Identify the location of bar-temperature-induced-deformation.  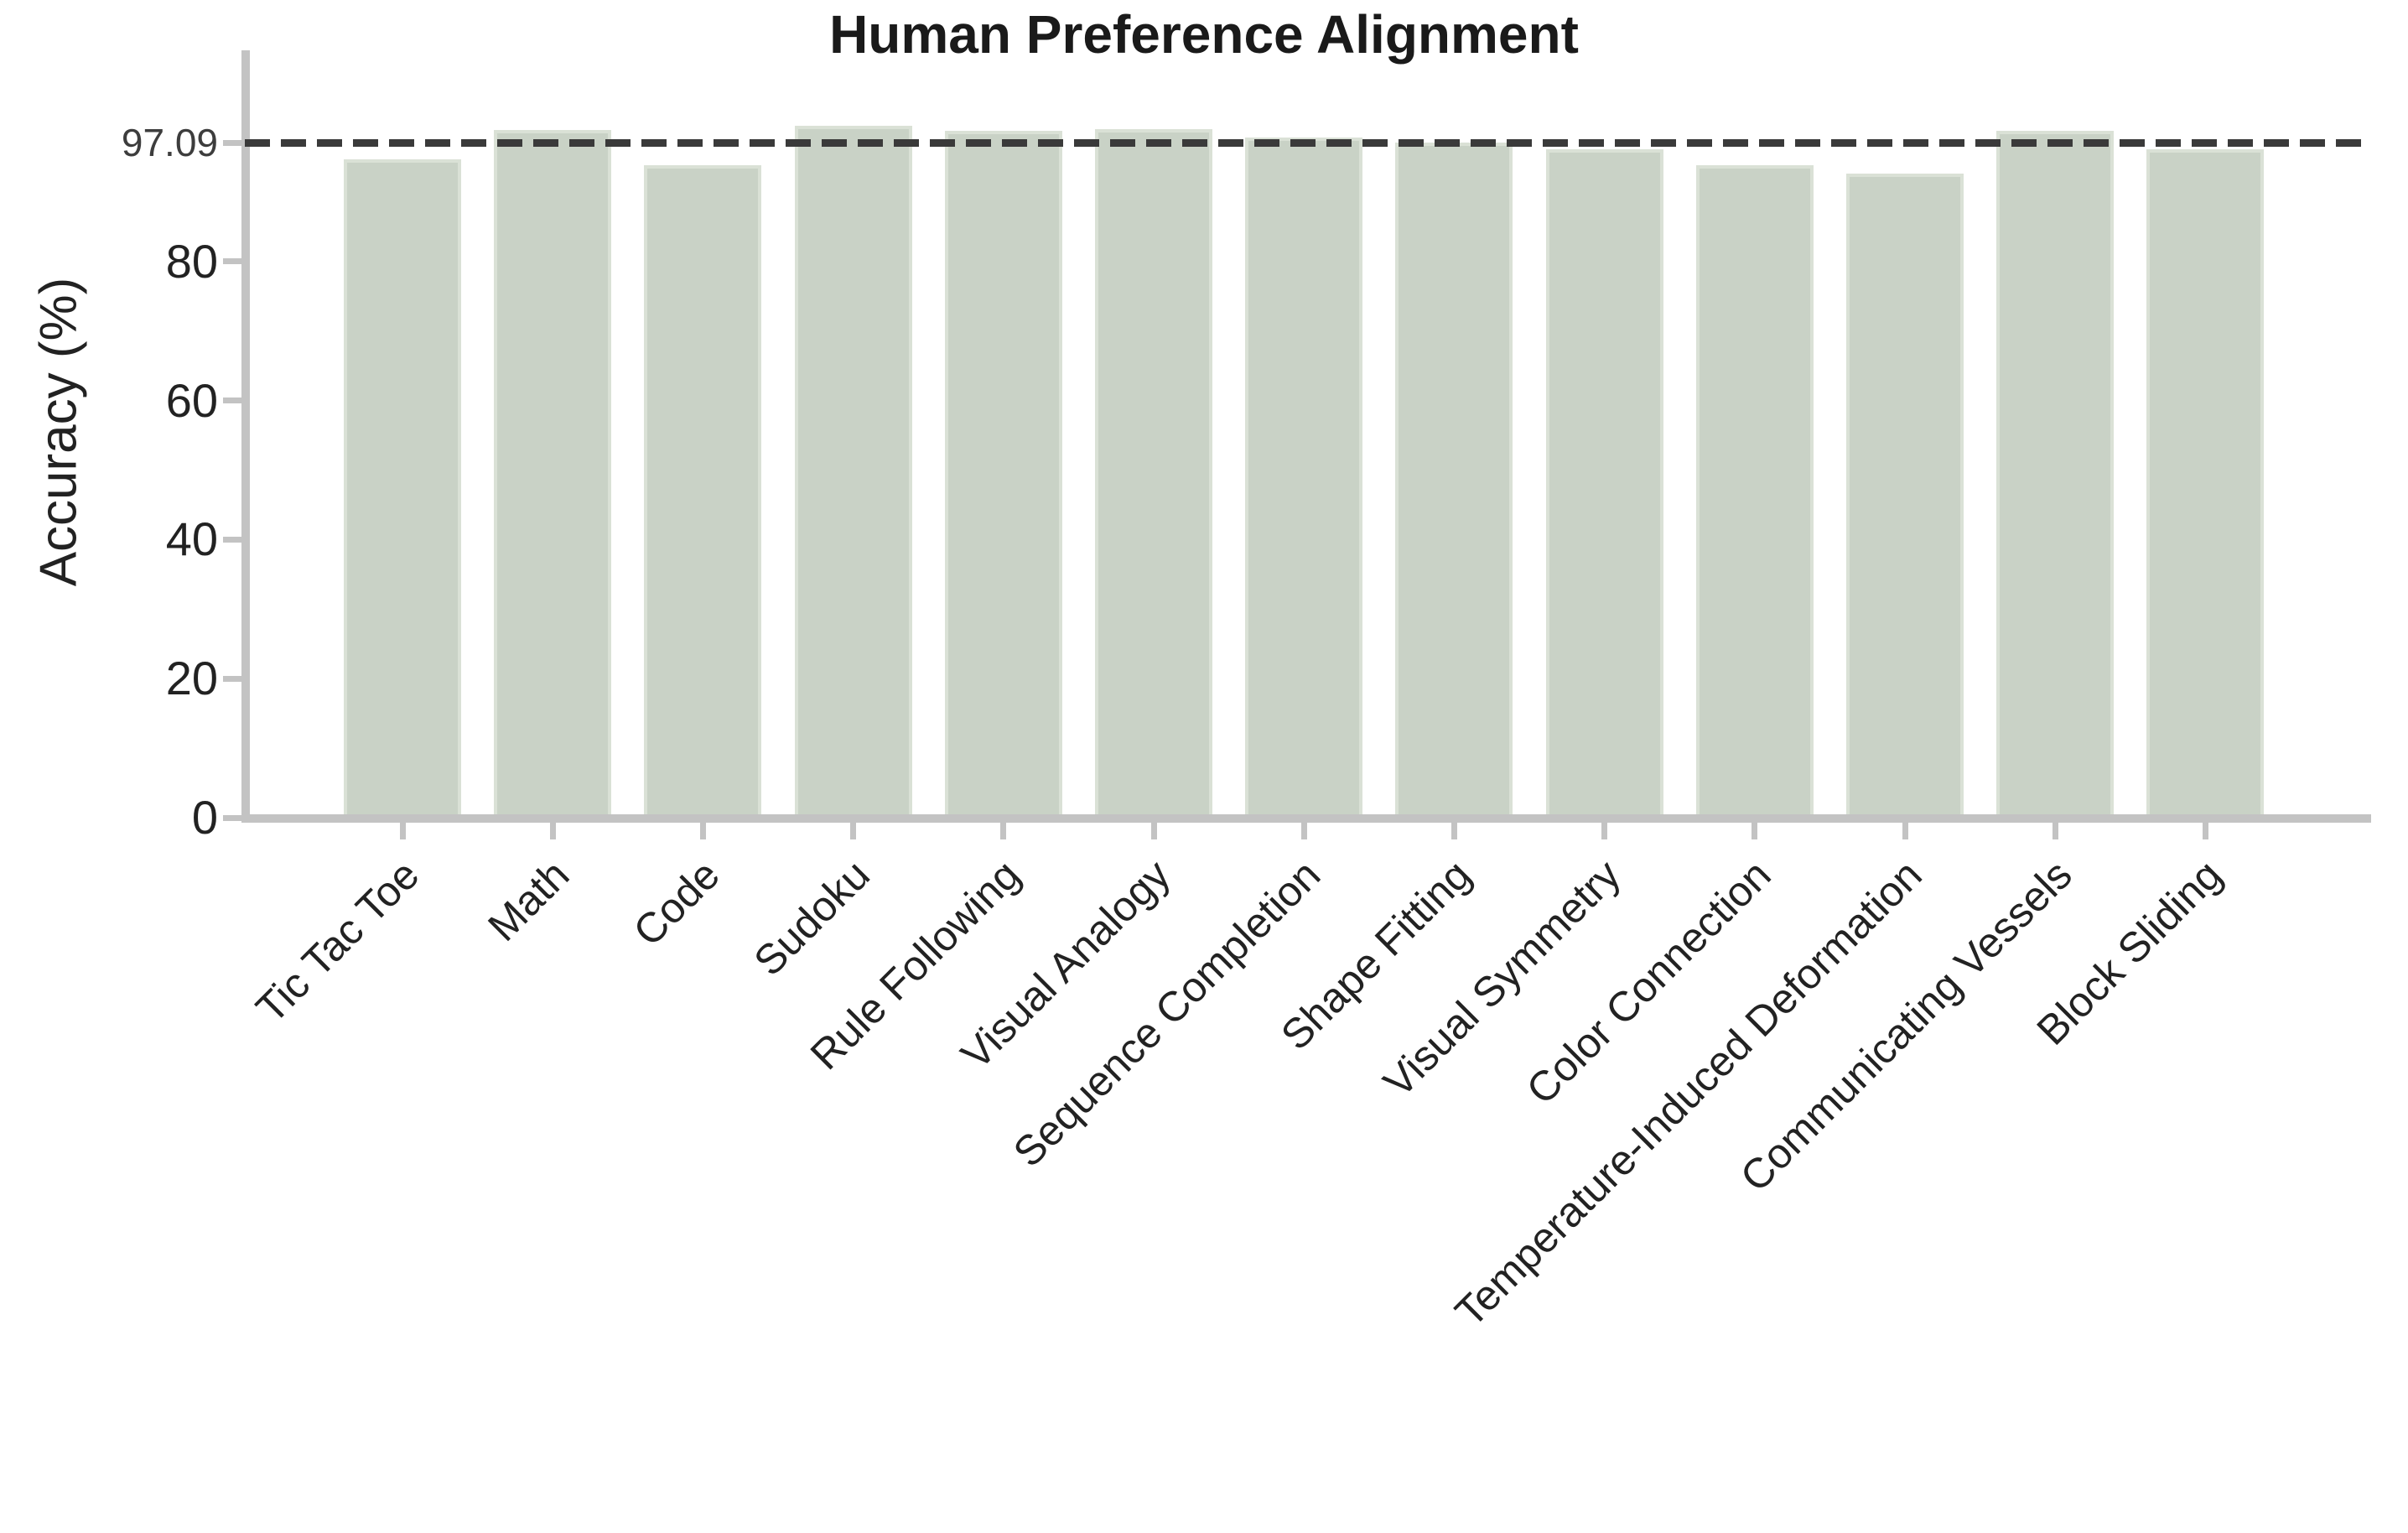
(1905, 494).